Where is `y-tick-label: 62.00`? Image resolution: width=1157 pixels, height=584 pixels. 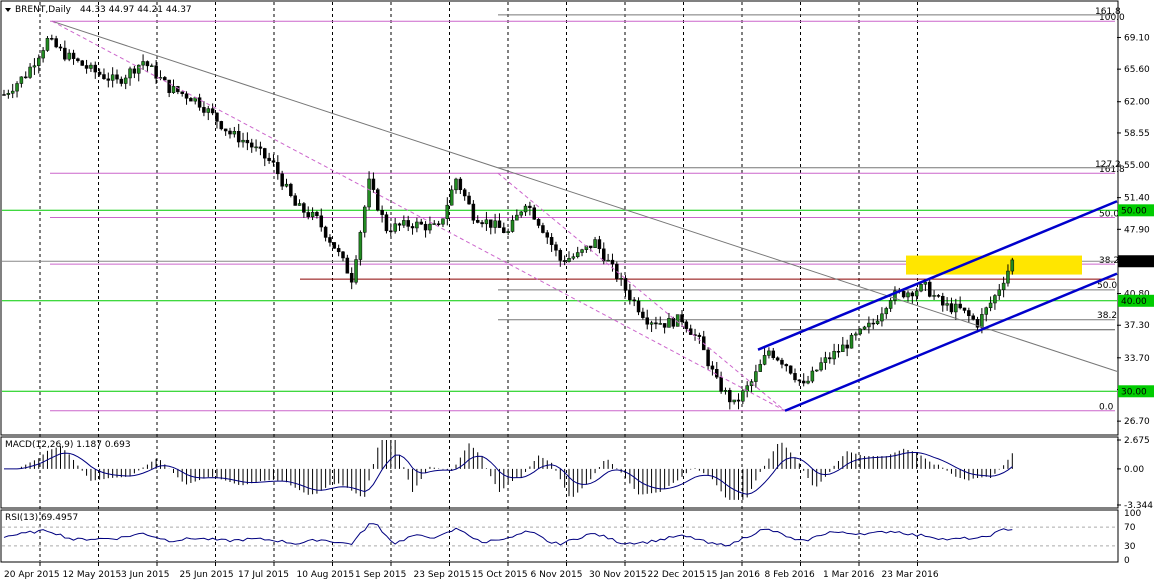
y-tick-label: 62.00 is located at coordinates (1137, 103).